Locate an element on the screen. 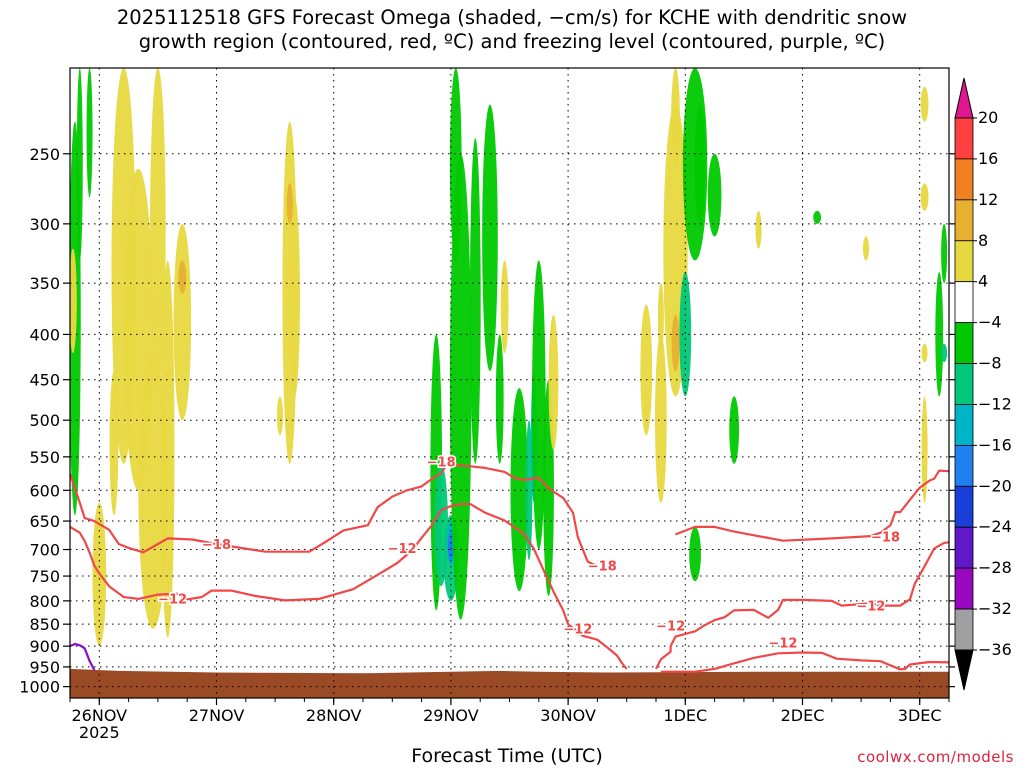 This screenshot has width=1024, height=768. pressure-tick-label: 250 is located at coordinates (44, 154).